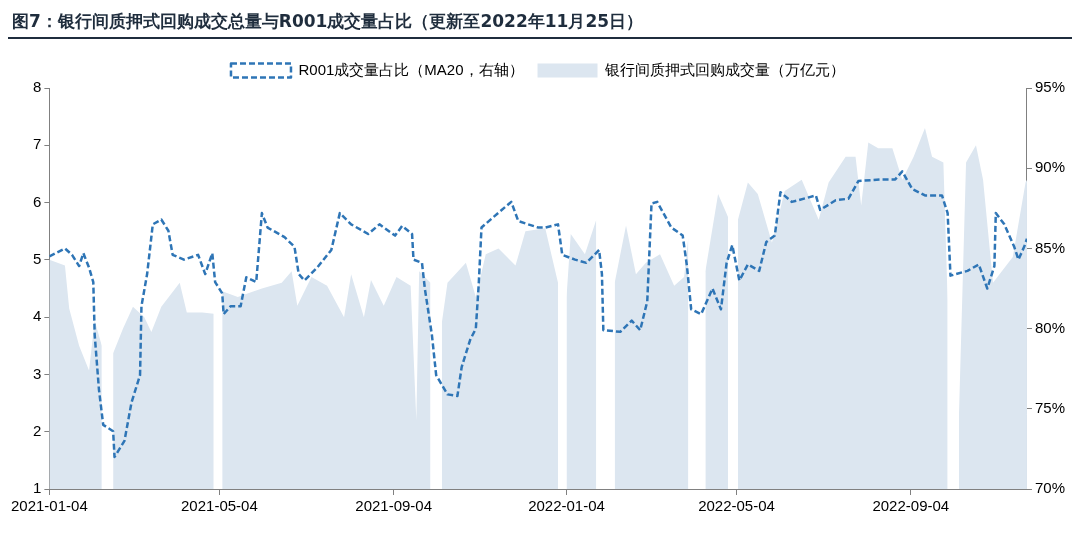  I want to click on chart-title: 图7：银行间质押式回购成交总量与R001成交量占比（更新至2022年11月25日）, so click(540, 23).